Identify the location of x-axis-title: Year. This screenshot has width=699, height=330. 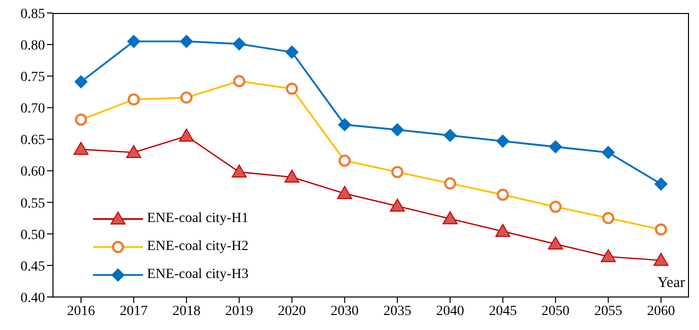
(671, 283).